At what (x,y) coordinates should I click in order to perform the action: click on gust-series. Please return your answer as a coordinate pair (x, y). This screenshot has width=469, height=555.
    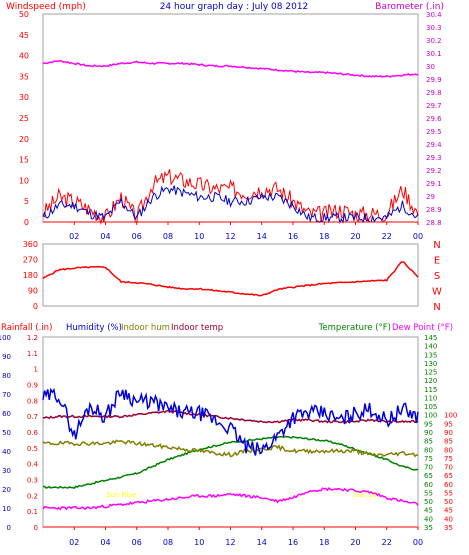
    Looking at the image, I should click on (230, 205).